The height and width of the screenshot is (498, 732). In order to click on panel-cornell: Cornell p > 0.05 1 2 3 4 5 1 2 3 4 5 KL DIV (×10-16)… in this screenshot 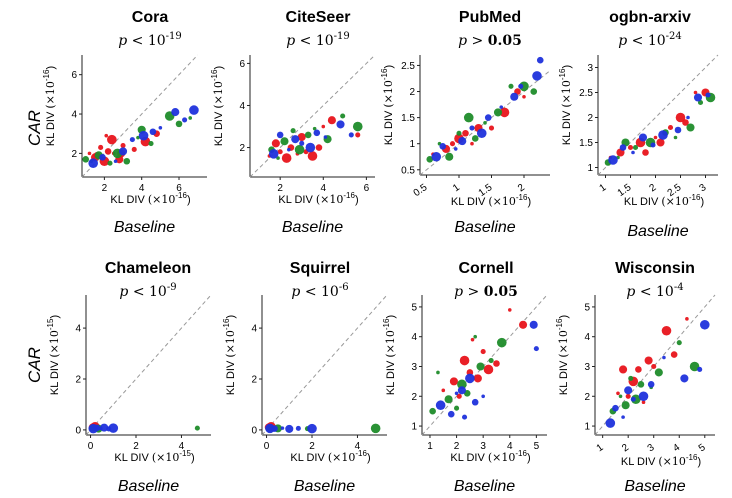, I will do `click(465, 377)`.